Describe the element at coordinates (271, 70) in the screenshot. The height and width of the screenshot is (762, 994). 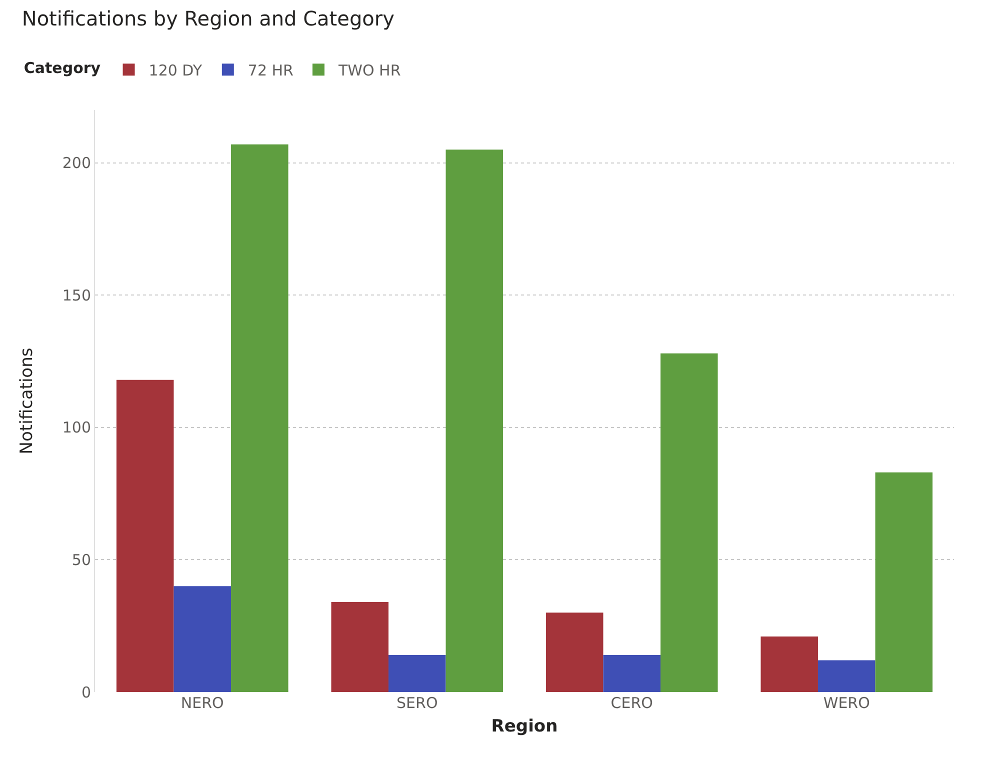
I see `legend-label: 72 HR` at that location.